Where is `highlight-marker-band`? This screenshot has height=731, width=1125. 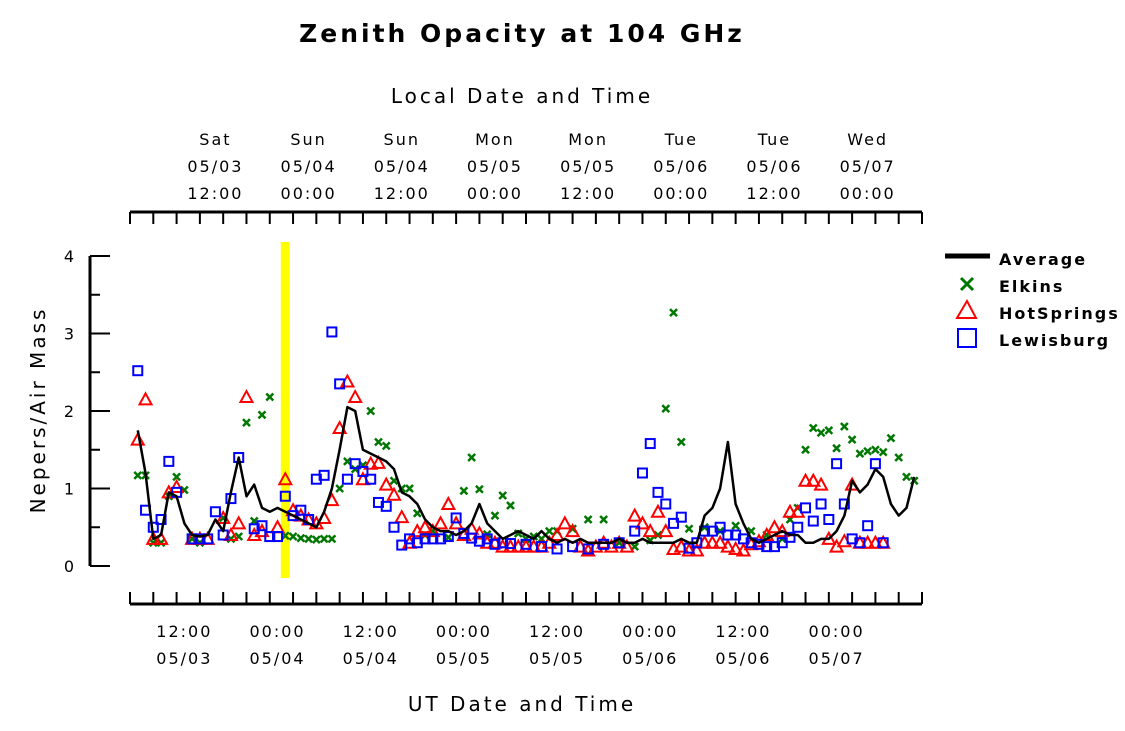
highlight-marker-band is located at coordinates (285, 410).